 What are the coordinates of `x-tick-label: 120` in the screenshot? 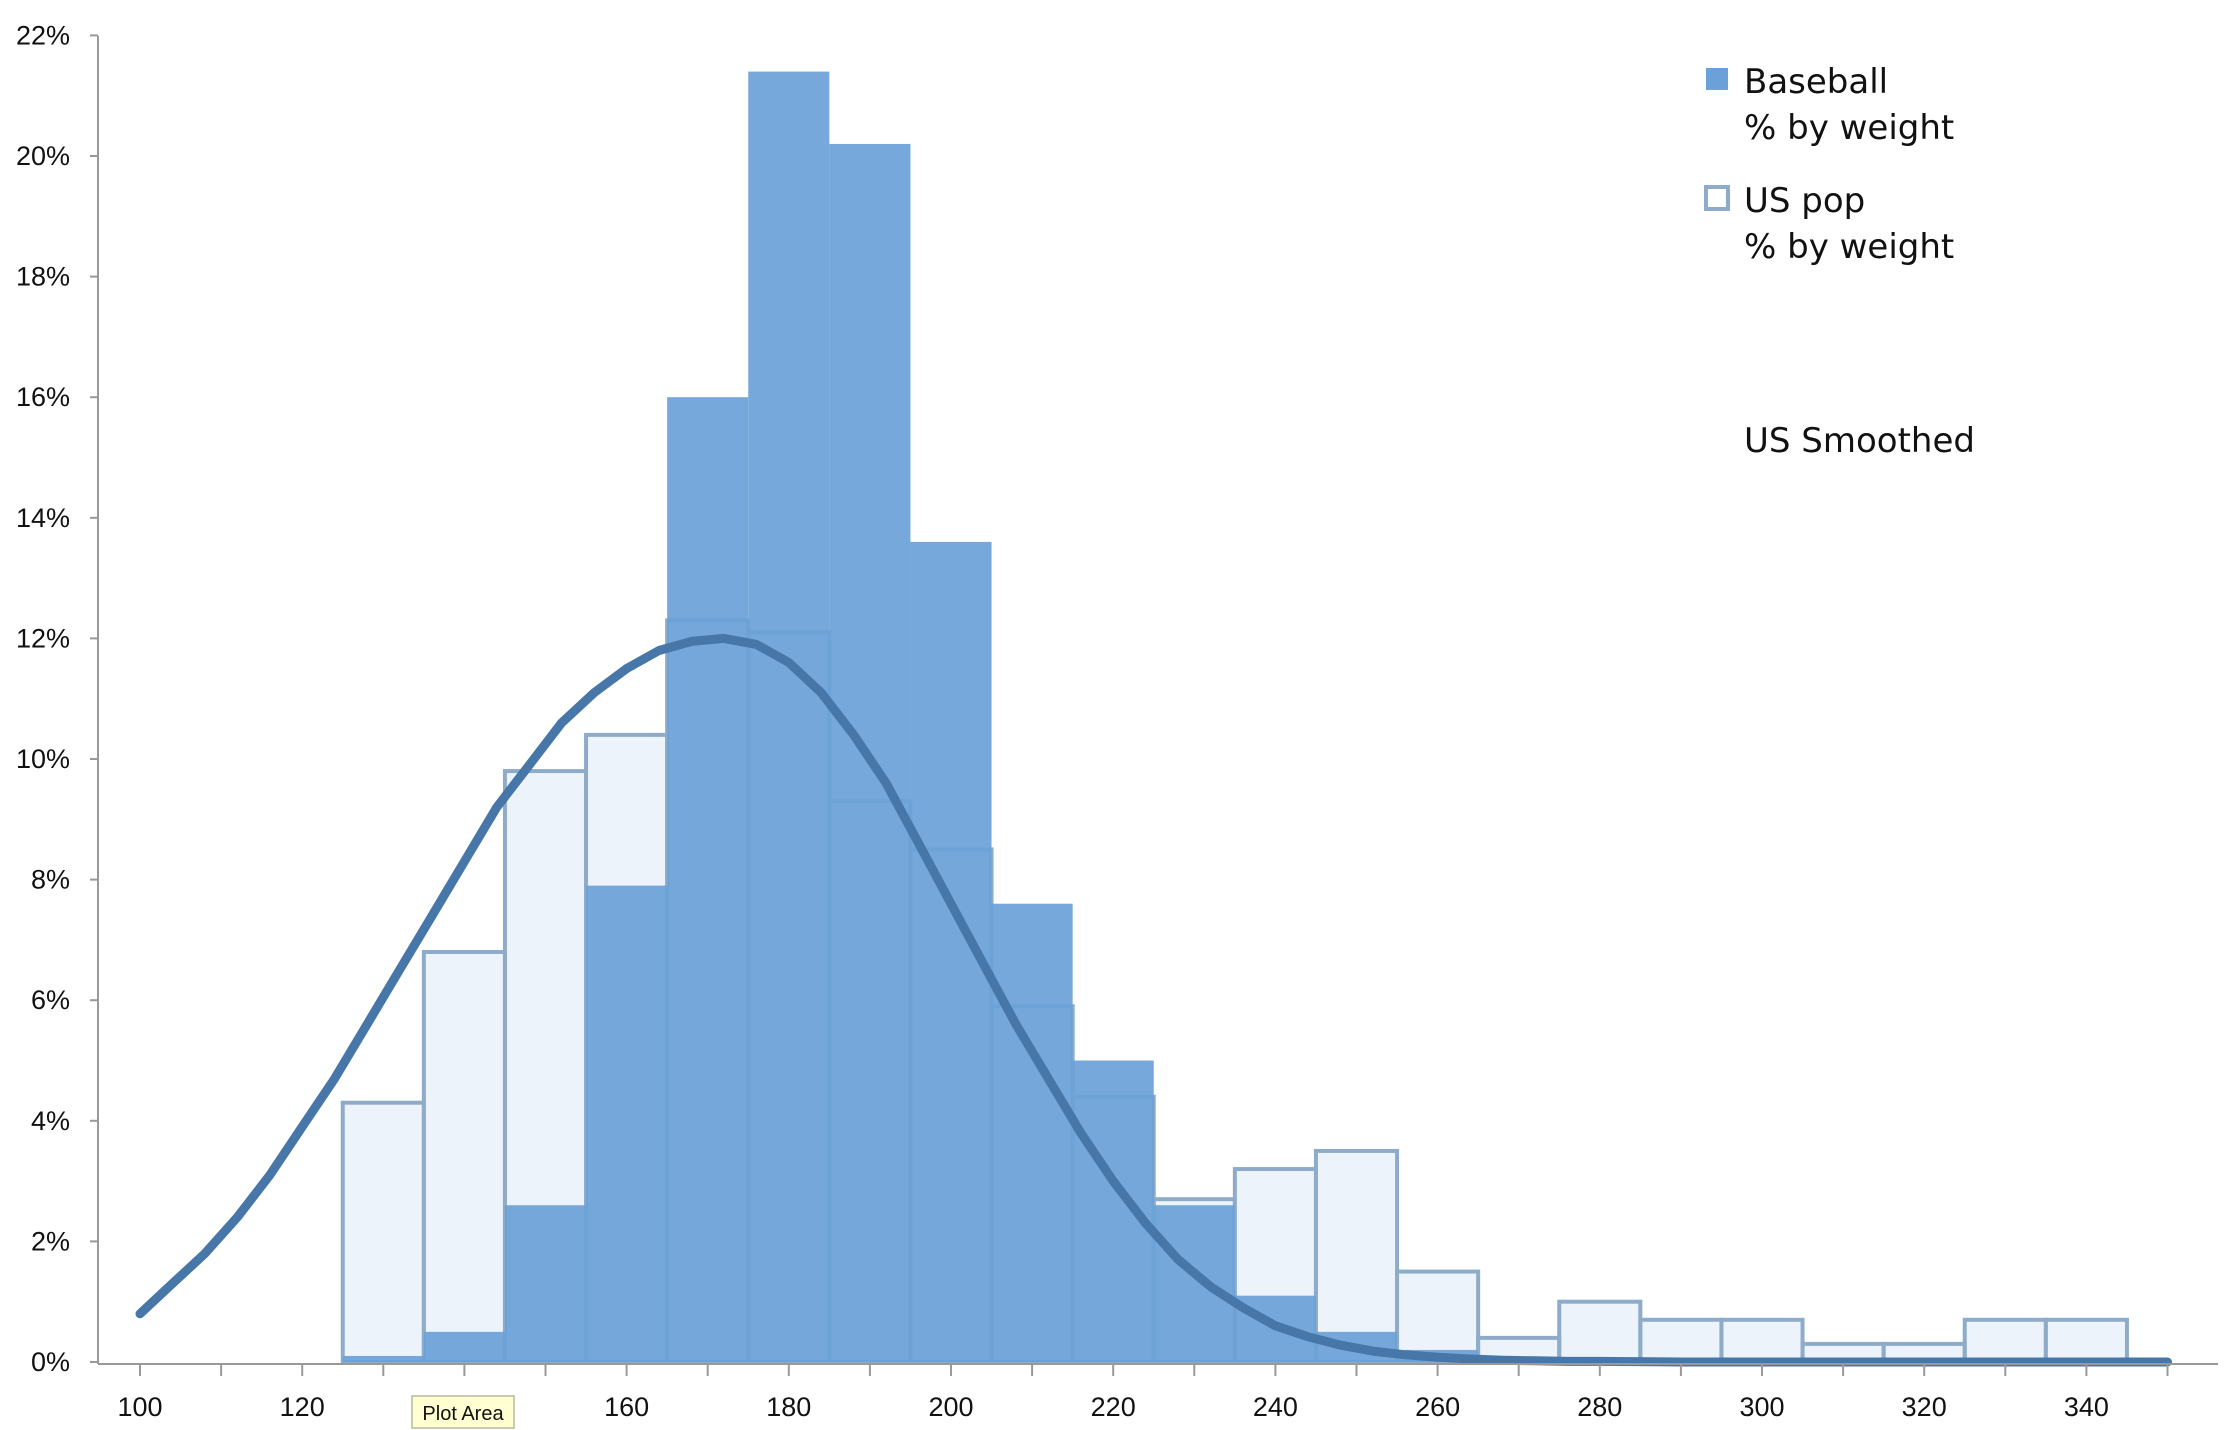 It's located at (302, 1407).